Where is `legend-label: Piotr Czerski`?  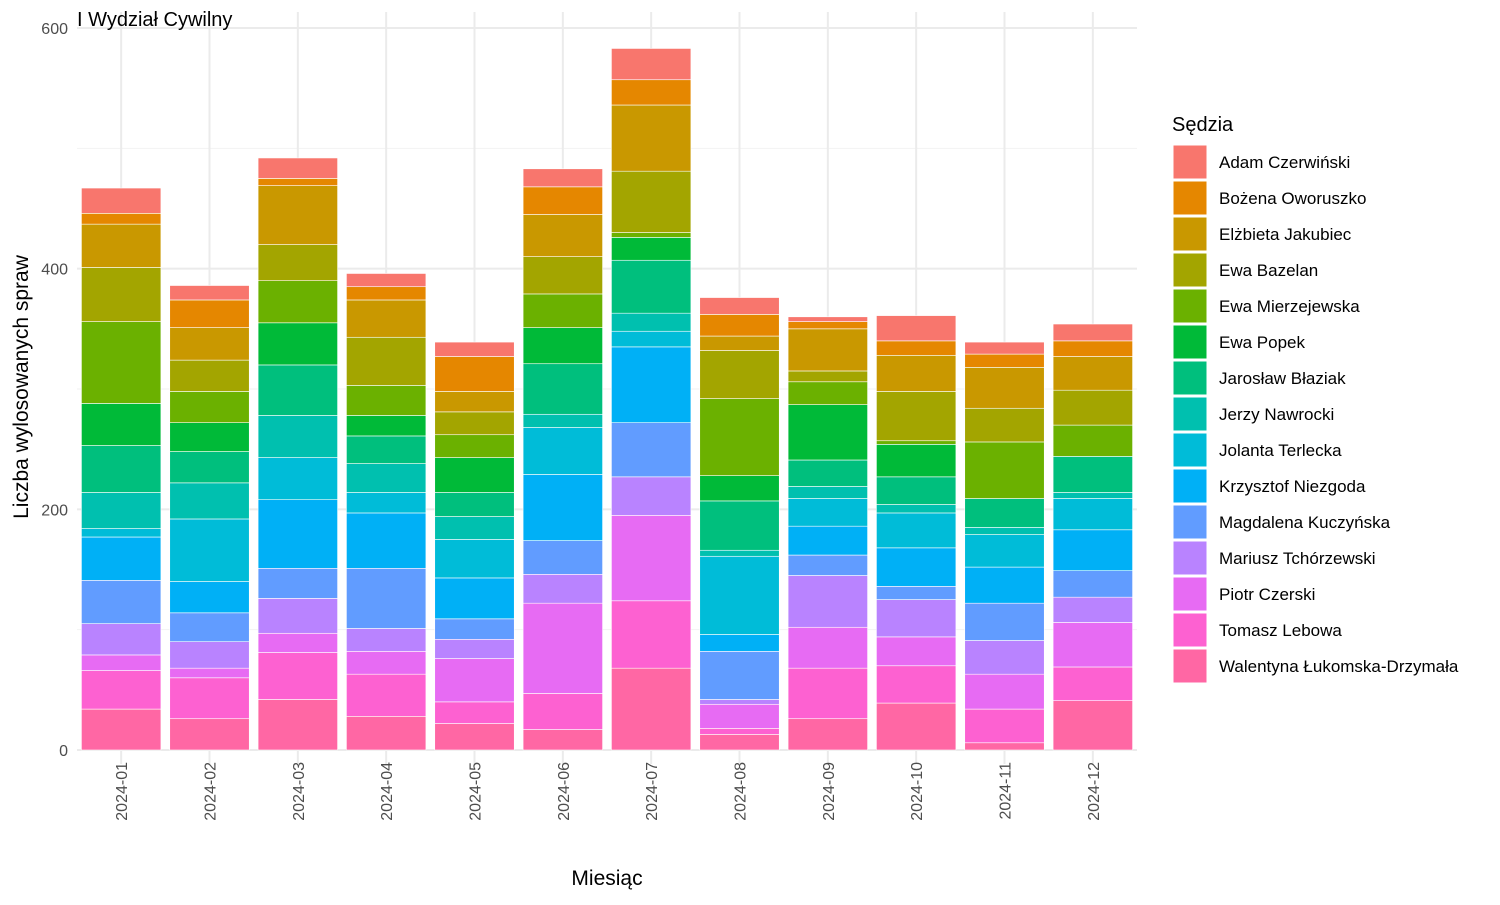 legend-label: Piotr Czerski is located at coordinates (1267, 594).